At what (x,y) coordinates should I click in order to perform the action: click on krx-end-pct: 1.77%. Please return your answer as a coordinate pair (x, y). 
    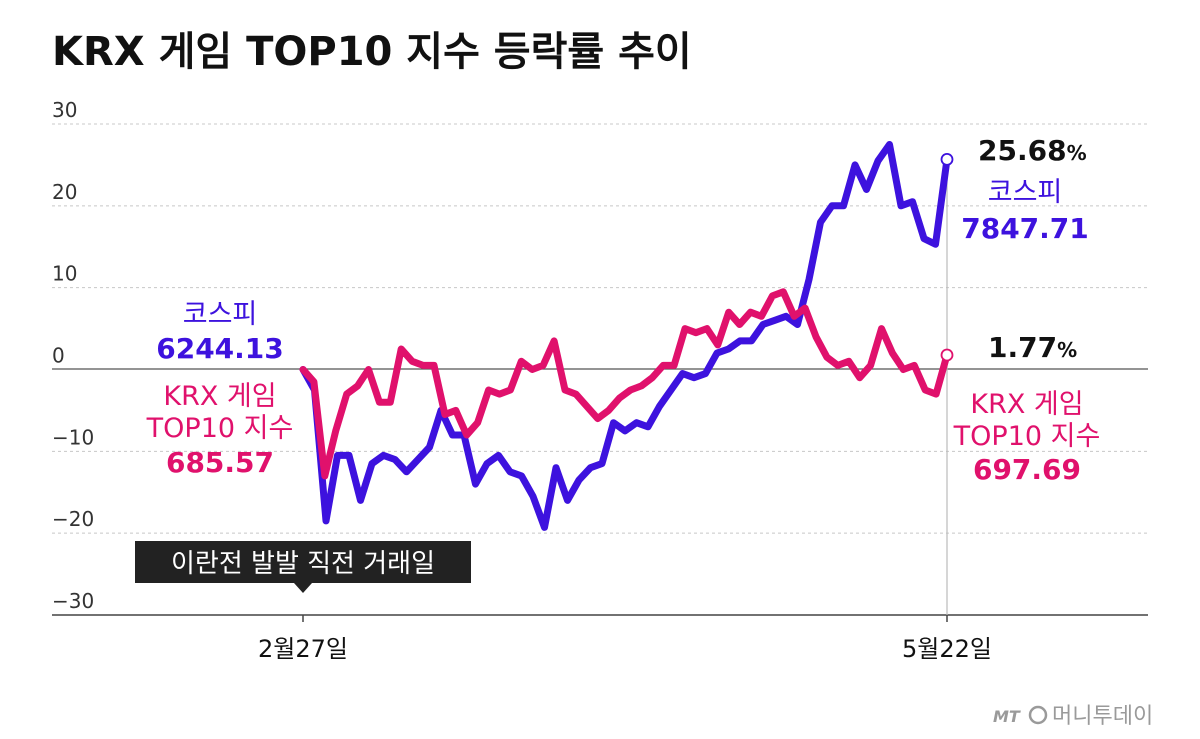
    Looking at the image, I should click on (1032, 347).